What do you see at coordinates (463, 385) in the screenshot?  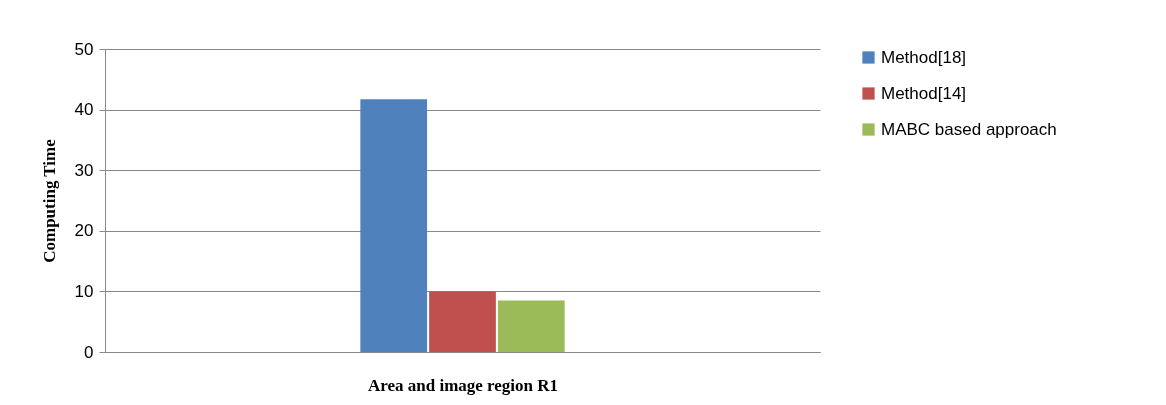 I see `x-axis-title: Area and image region R1` at bounding box center [463, 385].